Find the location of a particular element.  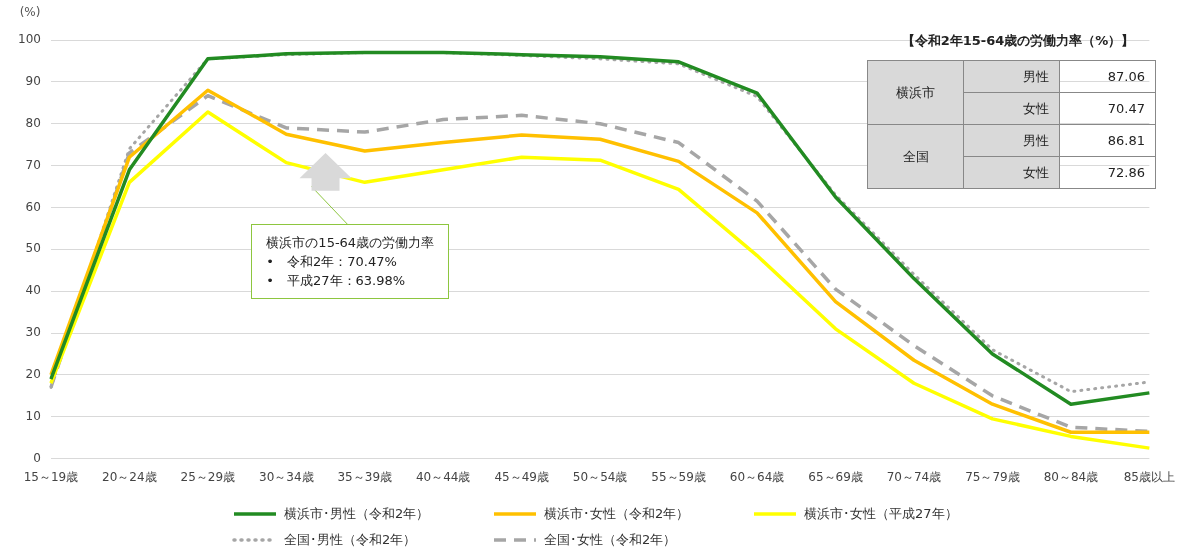

y-tick-label: 0 is located at coordinates (37, 457).